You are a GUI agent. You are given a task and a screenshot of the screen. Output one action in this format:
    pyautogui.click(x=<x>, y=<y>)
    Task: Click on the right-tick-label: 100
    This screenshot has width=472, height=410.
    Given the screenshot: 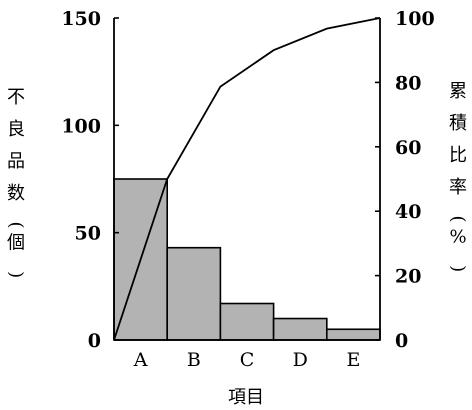 What is the action you would take?
    pyautogui.click(x=415, y=19)
    